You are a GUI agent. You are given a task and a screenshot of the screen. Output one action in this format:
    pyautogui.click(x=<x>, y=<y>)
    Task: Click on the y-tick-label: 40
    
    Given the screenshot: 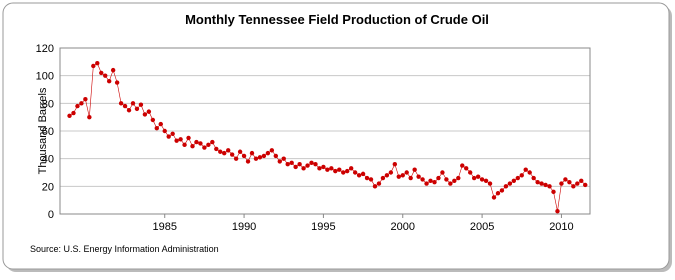 What is the action you would take?
    pyautogui.click(x=48, y=160)
    